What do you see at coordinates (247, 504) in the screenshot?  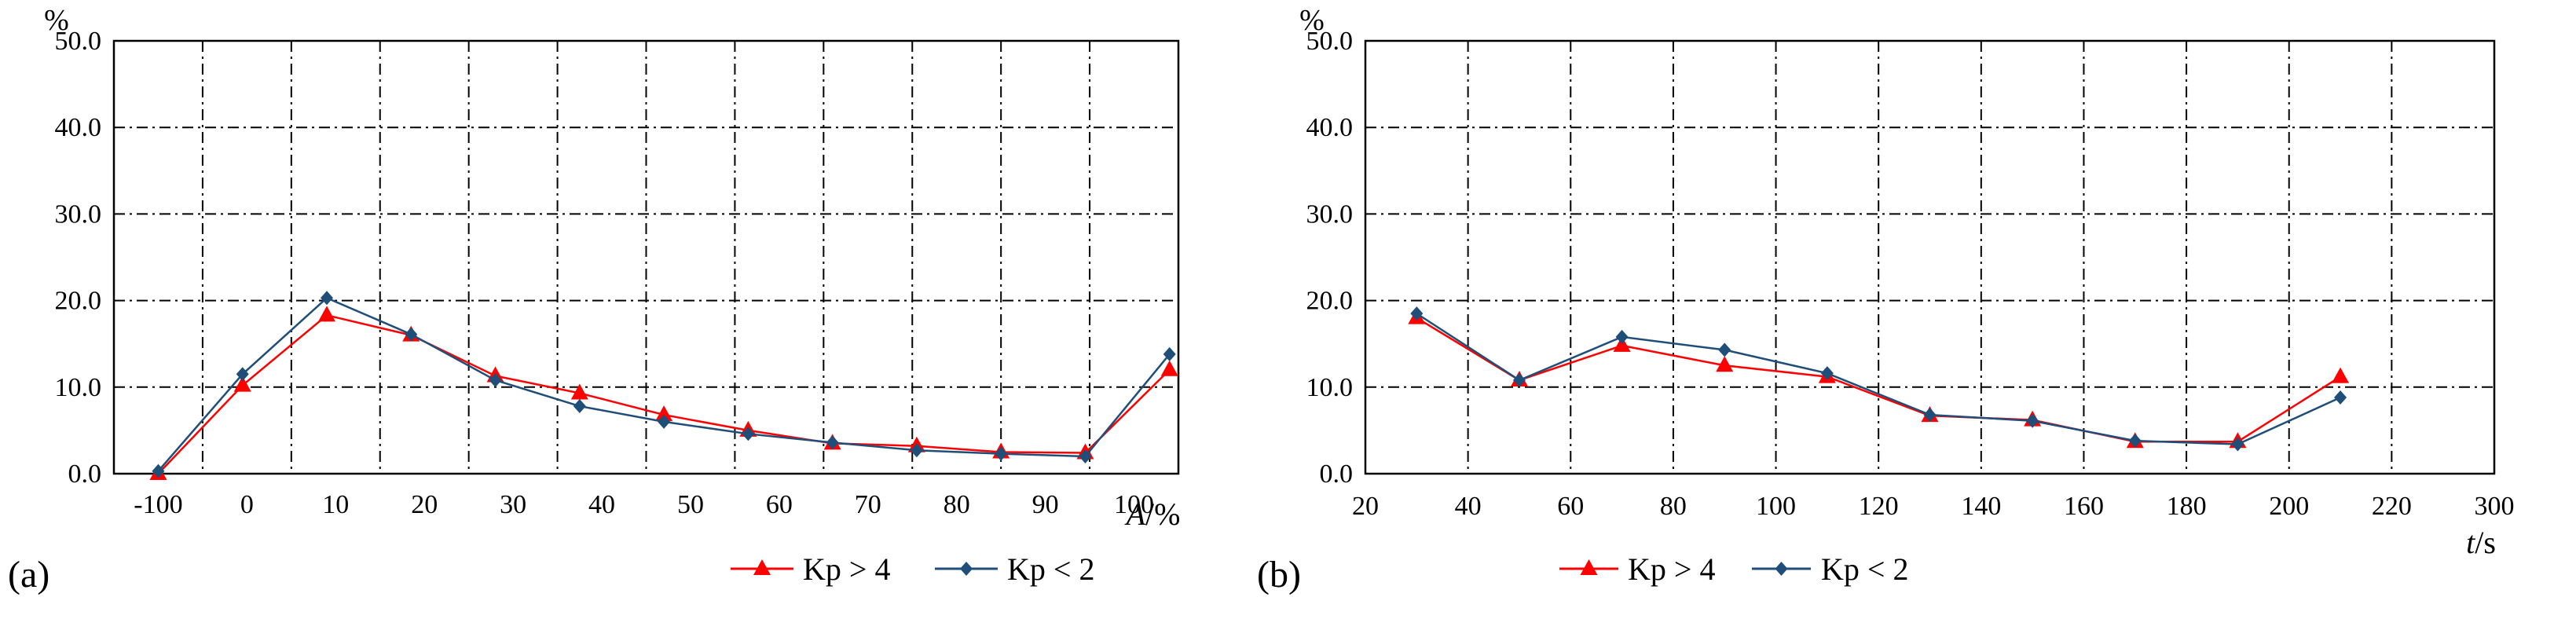 I see `x-tick-label: 0` at bounding box center [247, 504].